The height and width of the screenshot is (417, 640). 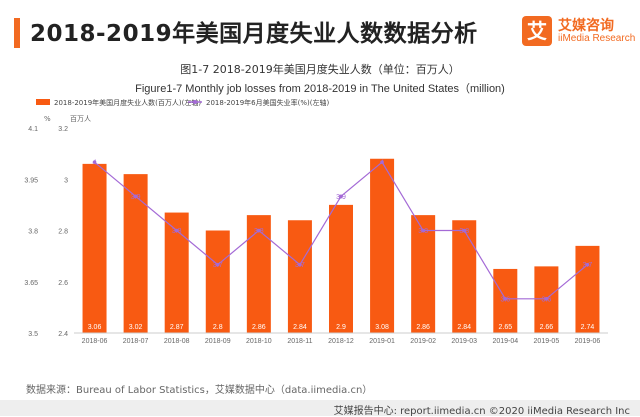 I want to click on logo-name-cn: 艾媒咨询, so click(x=586, y=26).